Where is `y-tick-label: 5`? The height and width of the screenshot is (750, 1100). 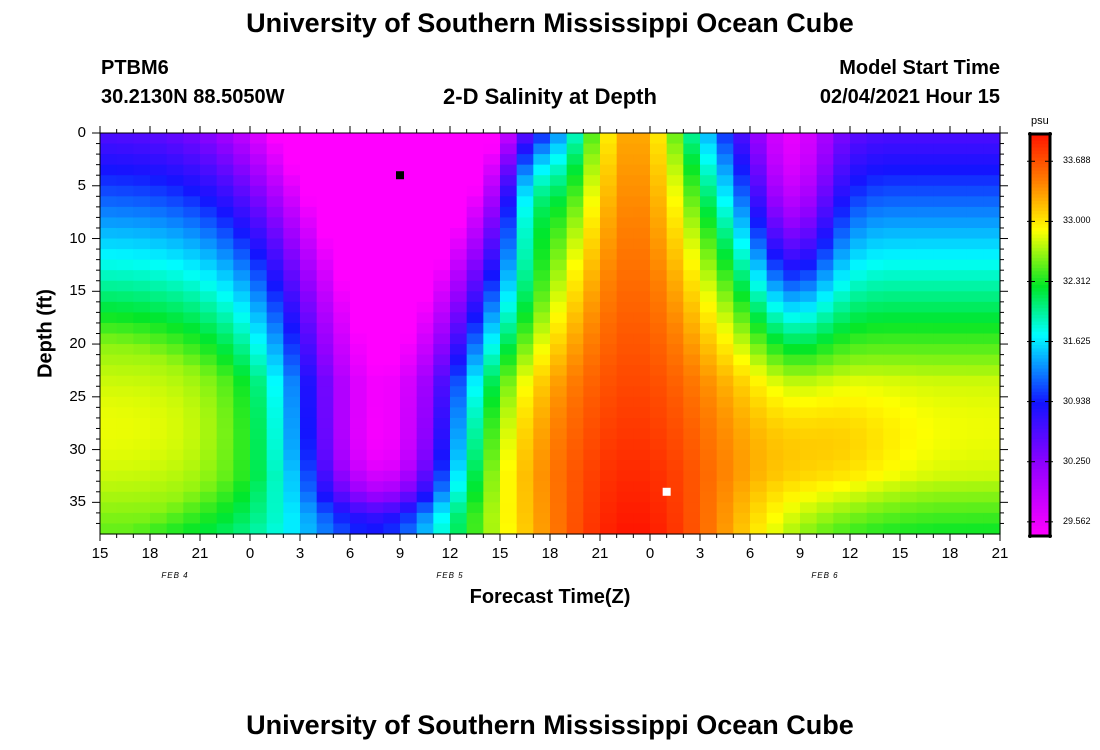 y-tick-label: 5 is located at coordinates (81, 185).